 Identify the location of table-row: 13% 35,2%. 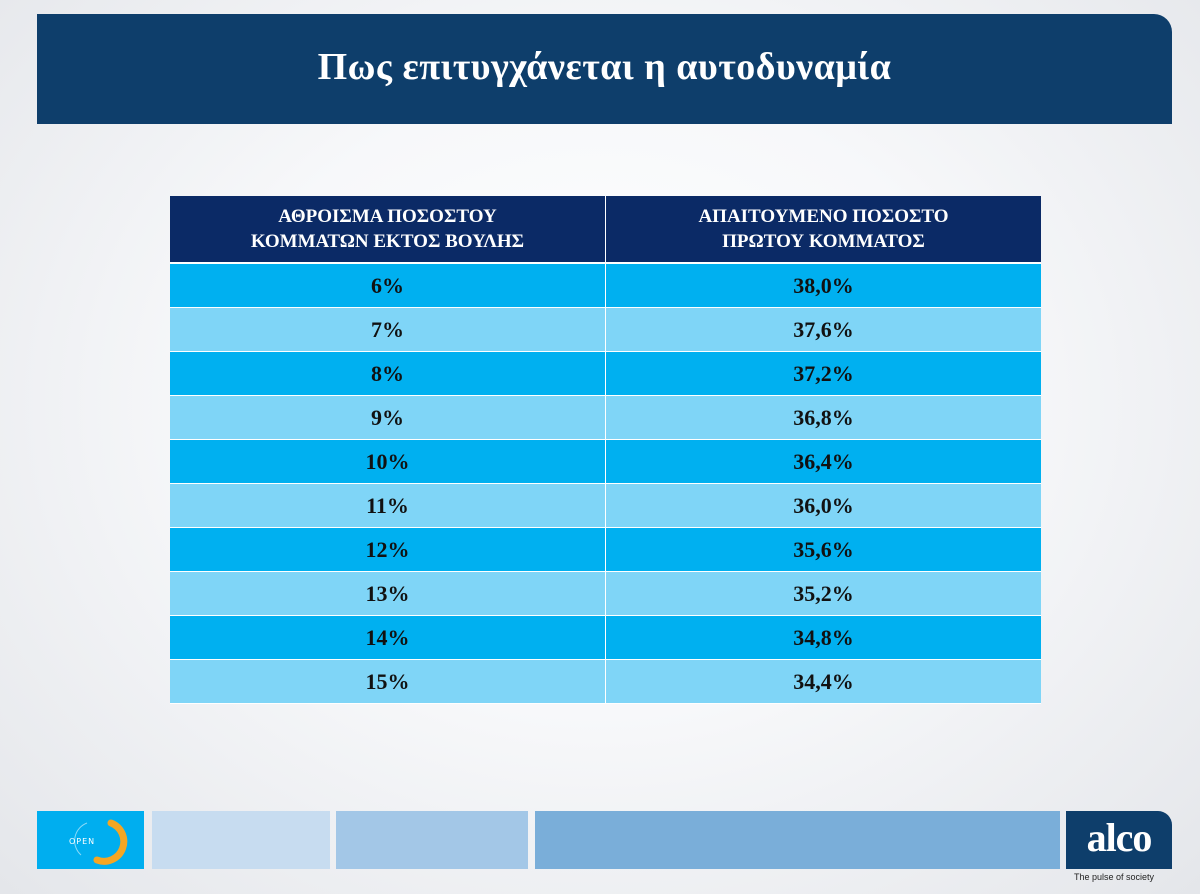
(605, 593).